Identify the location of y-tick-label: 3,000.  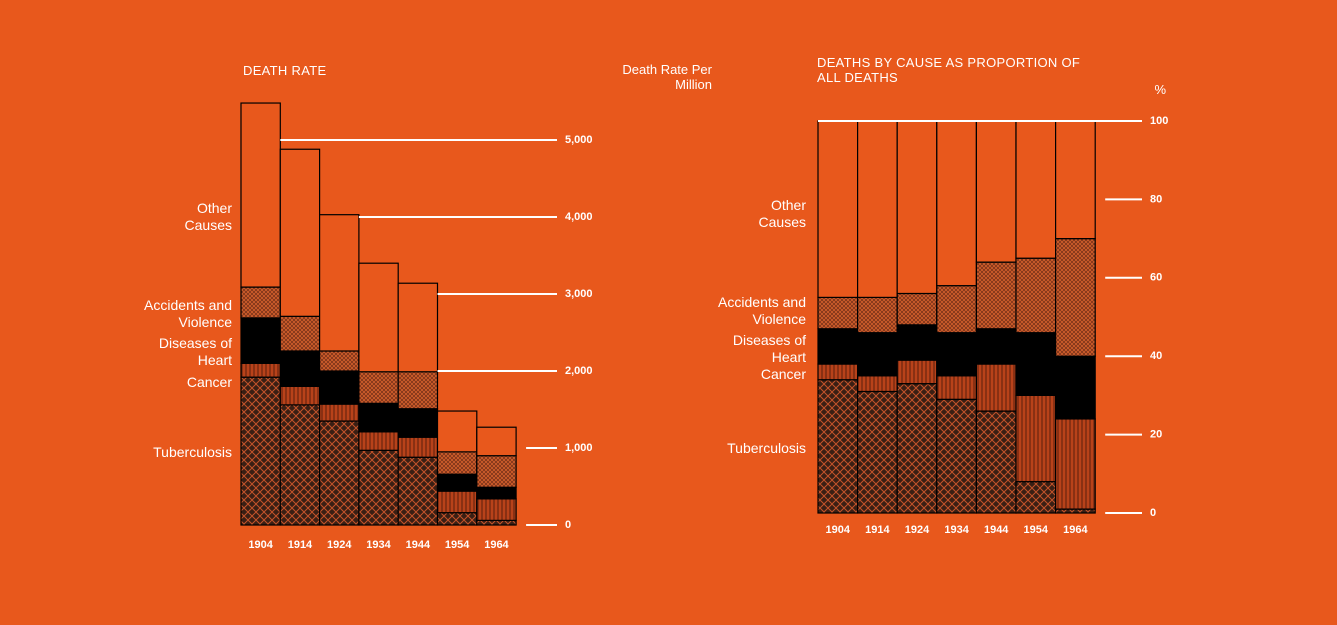
(579, 294).